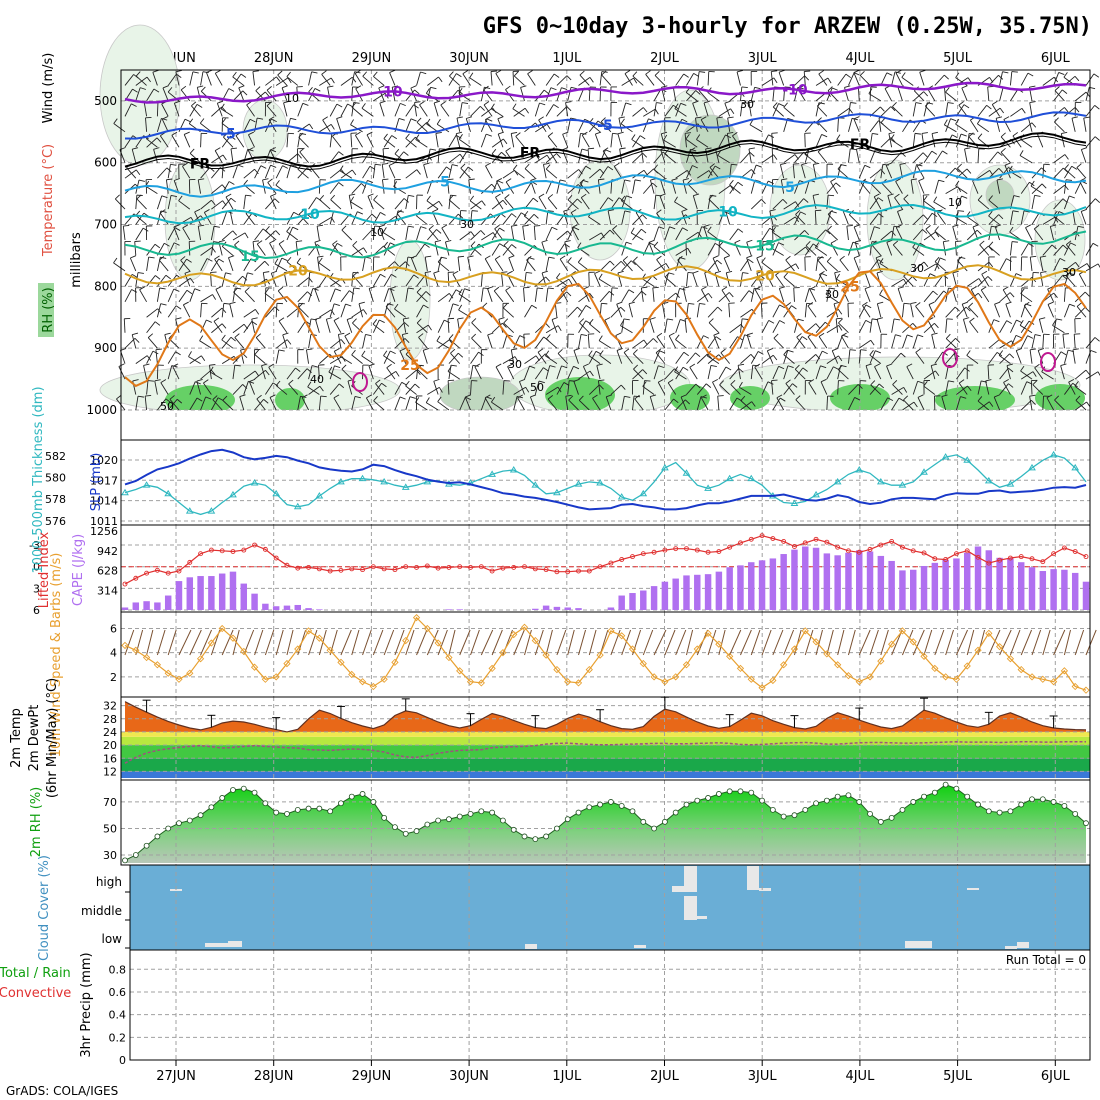  I want to click on lifted-index-tick-label: 3, so click(36, 588).